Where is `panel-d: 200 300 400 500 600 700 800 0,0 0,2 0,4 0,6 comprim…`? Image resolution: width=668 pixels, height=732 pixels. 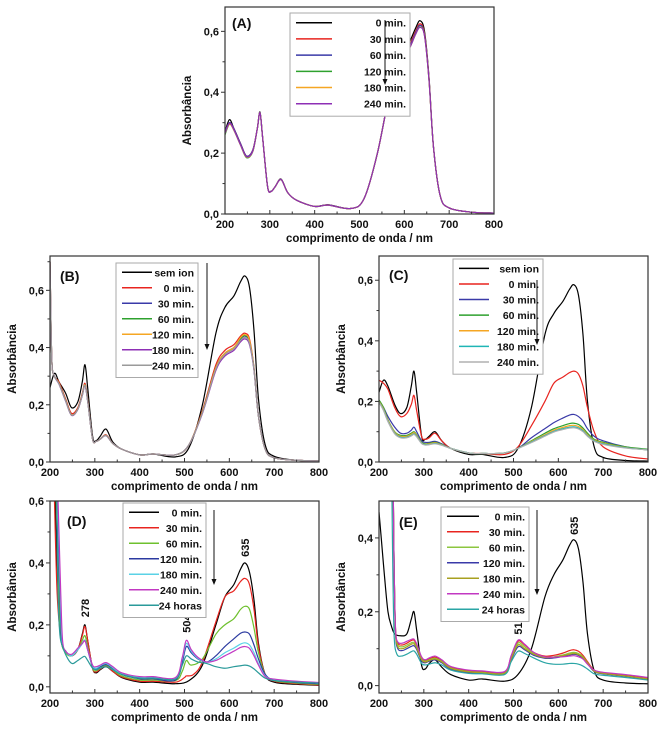
panel-d: 200 300 400 500 600 700 800 0,0 0,2 0,4 0,6 comprim… is located at coordinates (167, 610).